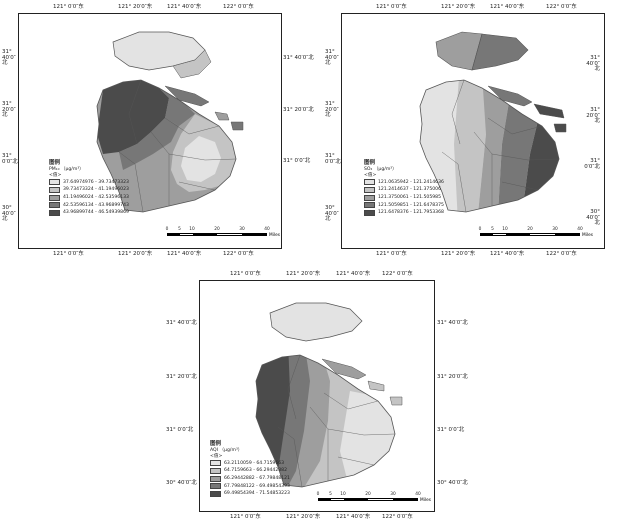 This screenshot has width=623, height=528. What do you see at coordinates (238, 254) in the screenshot?
I see `pm10-bottom-tick-4: 122° 0′0″东` at bounding box center [238, 254].